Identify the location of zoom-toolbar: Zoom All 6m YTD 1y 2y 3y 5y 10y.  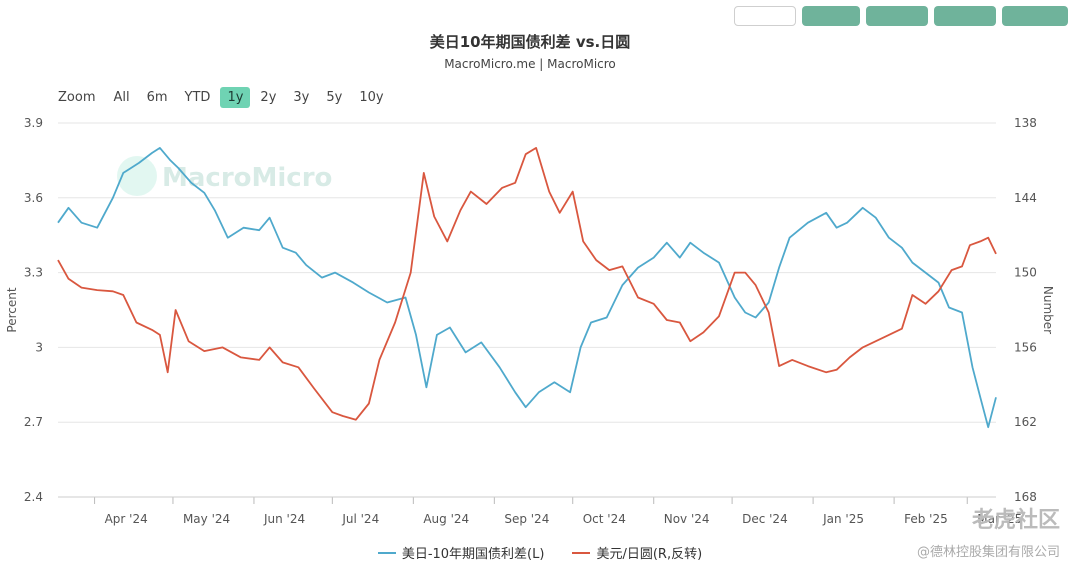
(226, 97).